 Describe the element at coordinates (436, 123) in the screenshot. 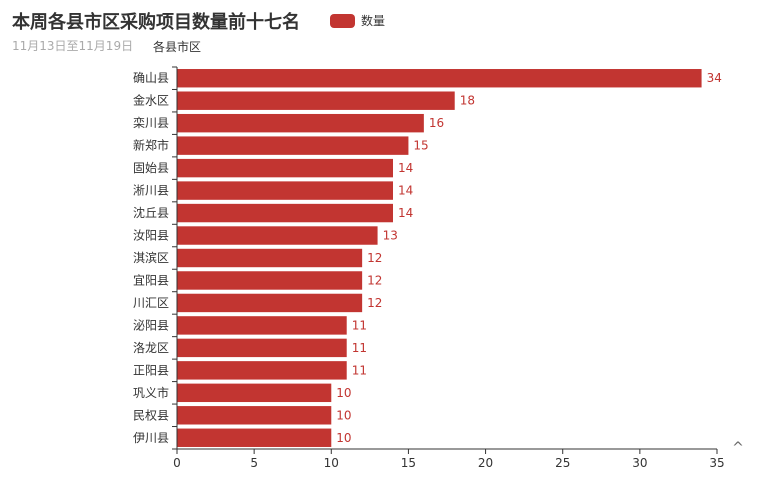

I see `data-label: 16` at that location.